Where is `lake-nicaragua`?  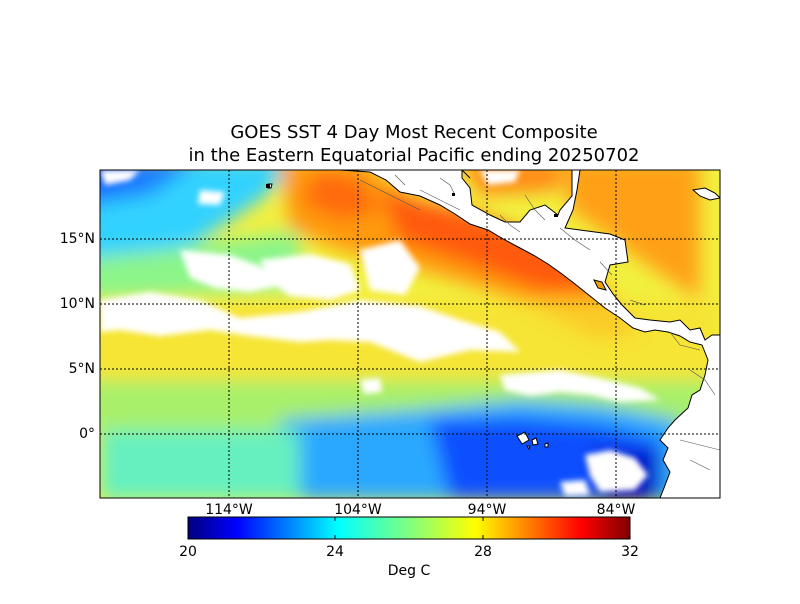 lake-nicaragua is located at coordinates (600, 285).